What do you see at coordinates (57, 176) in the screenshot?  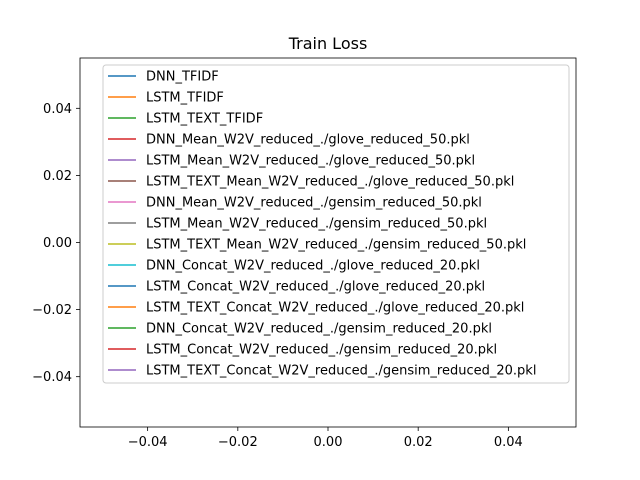 I see `y-tick-label: 0.02` at bounding box center [57, 176].